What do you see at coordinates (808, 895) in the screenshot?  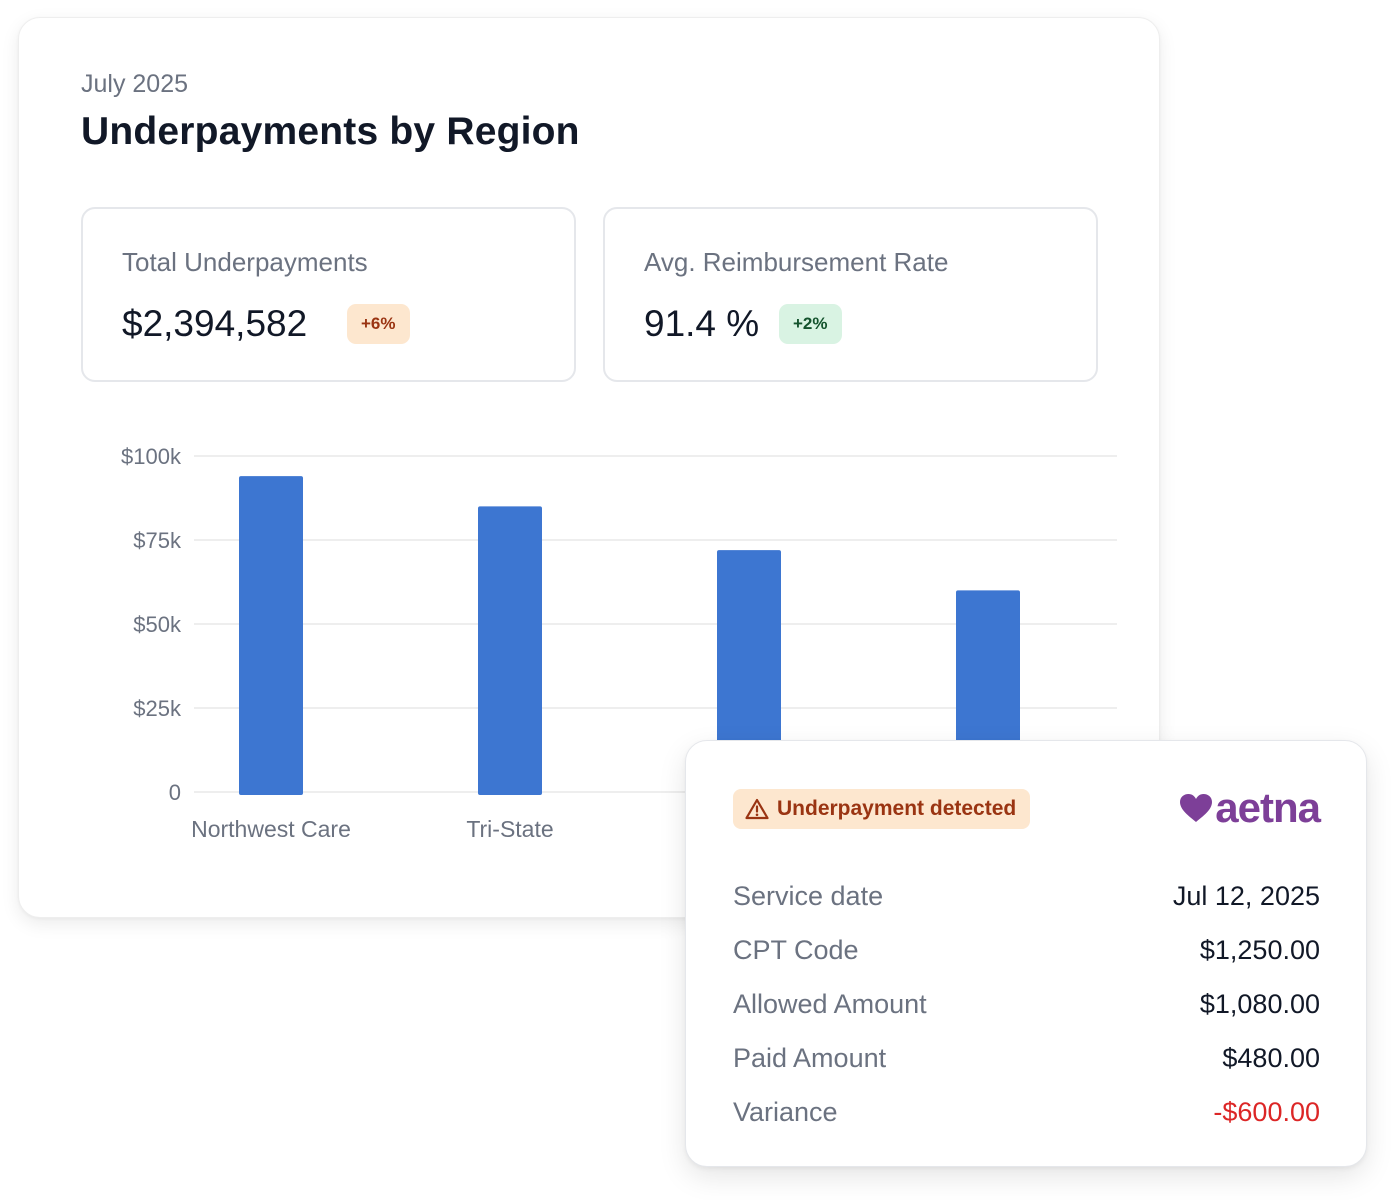 I see `row-label: Service date` at bounding box center [808, 895].